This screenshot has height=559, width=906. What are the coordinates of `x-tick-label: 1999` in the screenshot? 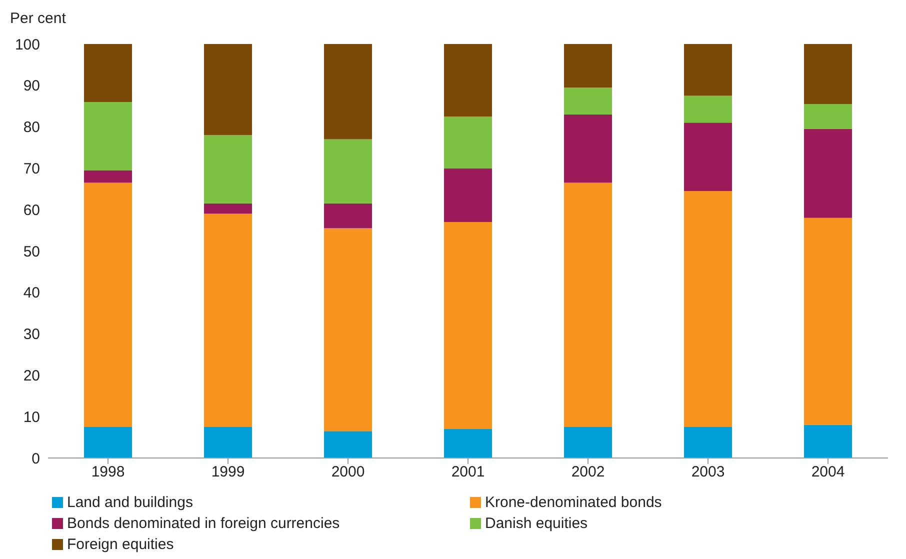 It's located at (228, 472).